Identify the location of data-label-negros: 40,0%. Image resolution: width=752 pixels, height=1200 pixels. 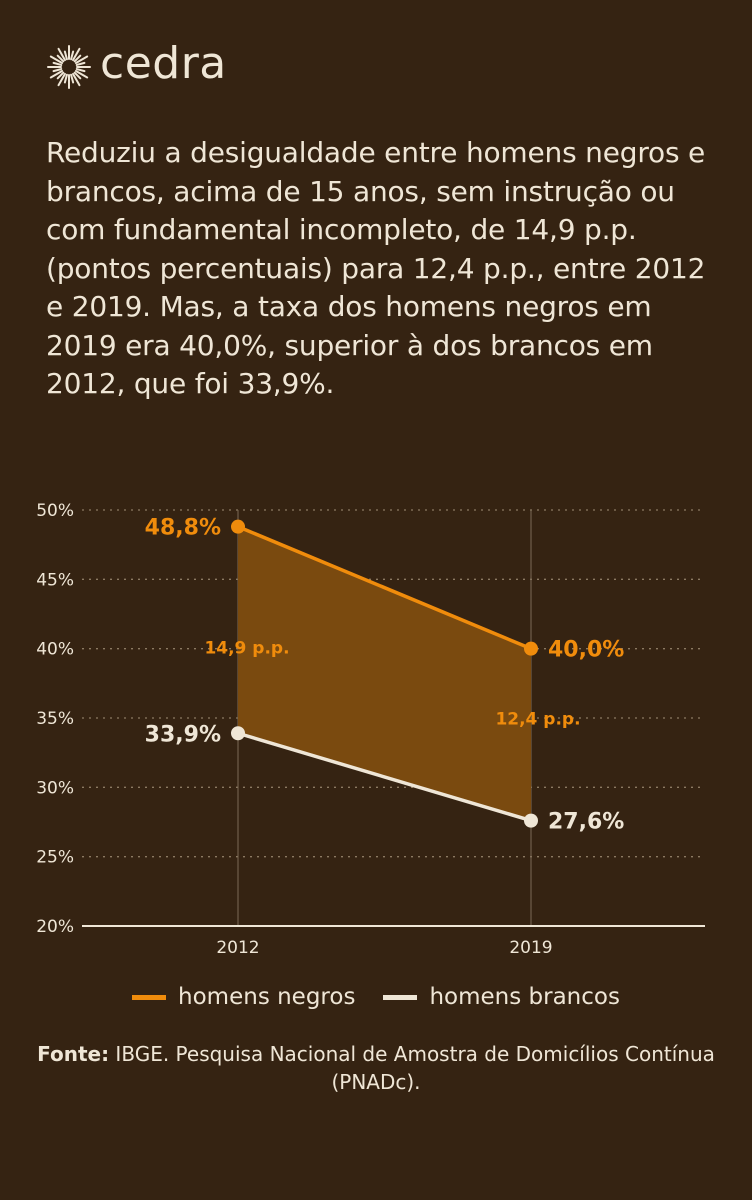
(586, 650).